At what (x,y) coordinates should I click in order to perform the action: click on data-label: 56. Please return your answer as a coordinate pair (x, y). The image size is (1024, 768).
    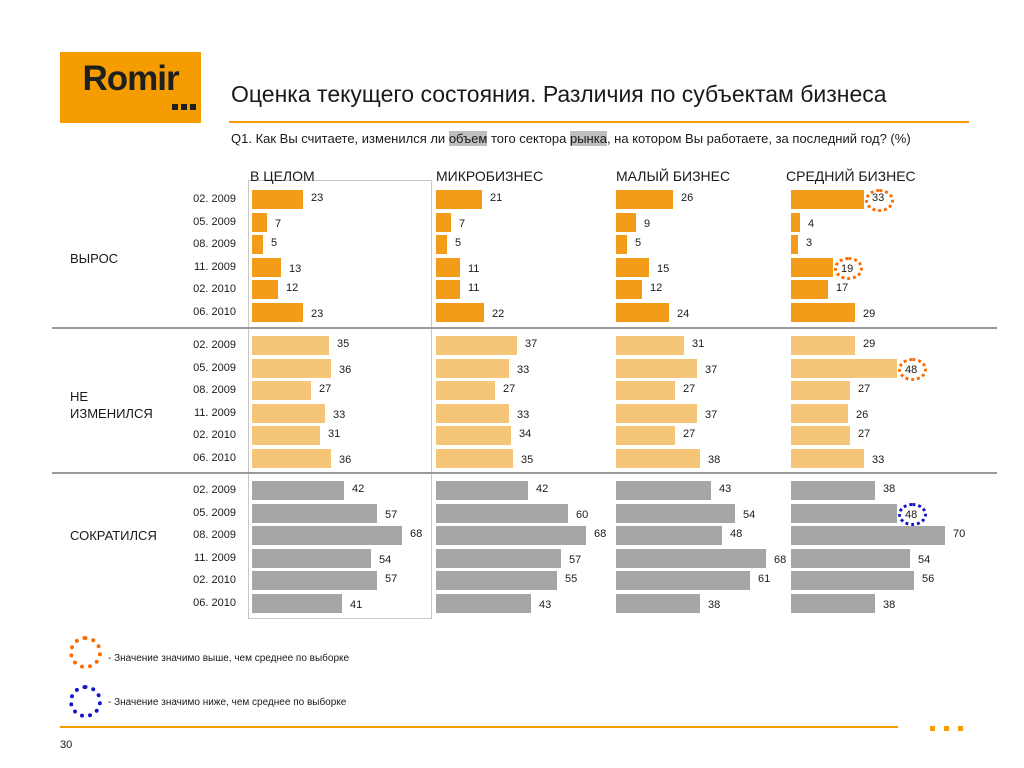
    Looking at the image, I should click on (928, 579).